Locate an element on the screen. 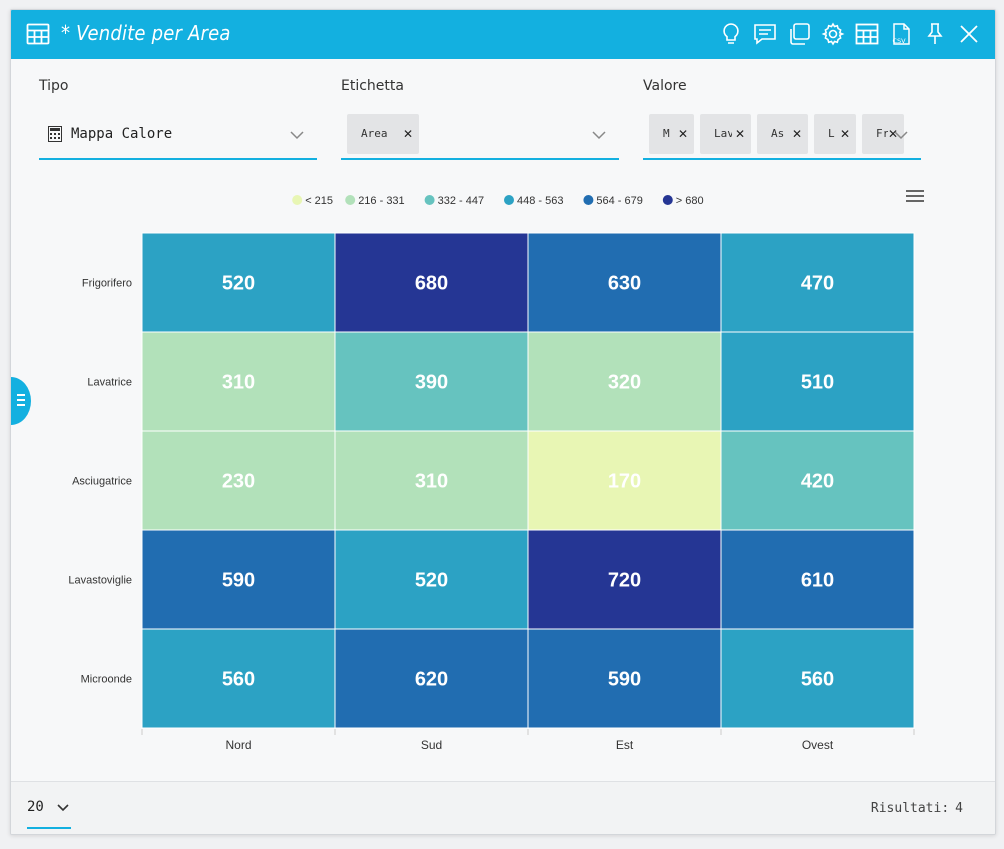 Image resolution: width=1004 pixels, height=849 pixels. tipo-value: Mappa Calore is located at coordinates (122, 134).